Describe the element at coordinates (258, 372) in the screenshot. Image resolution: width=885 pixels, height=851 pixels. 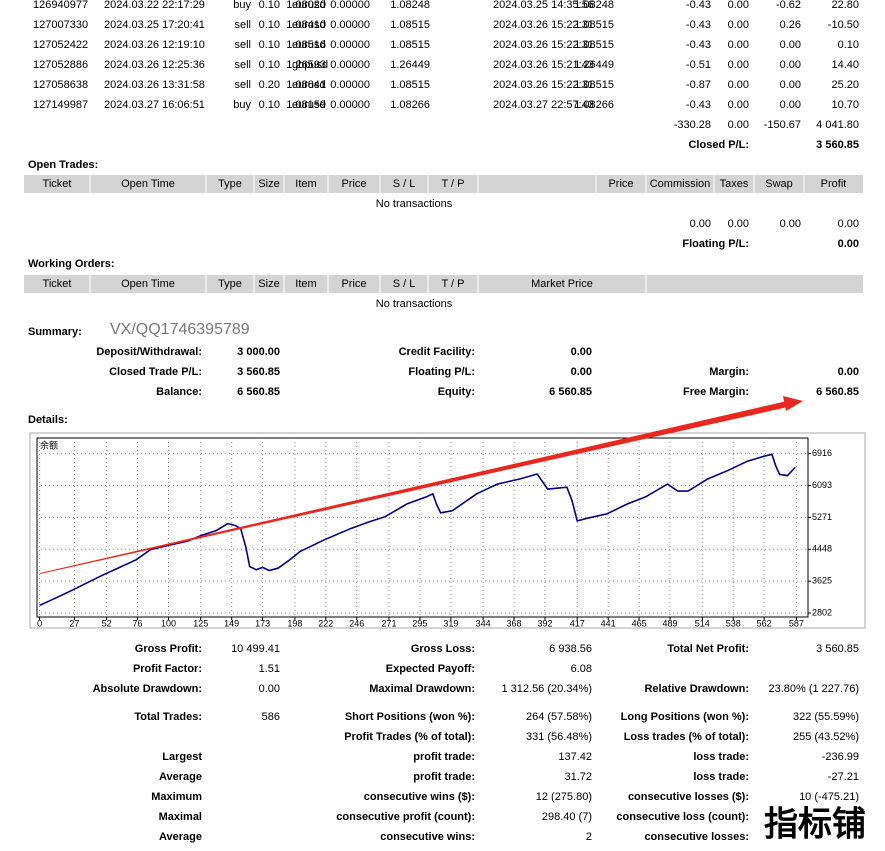
I see `summary-value: 3 560.85` at that location.